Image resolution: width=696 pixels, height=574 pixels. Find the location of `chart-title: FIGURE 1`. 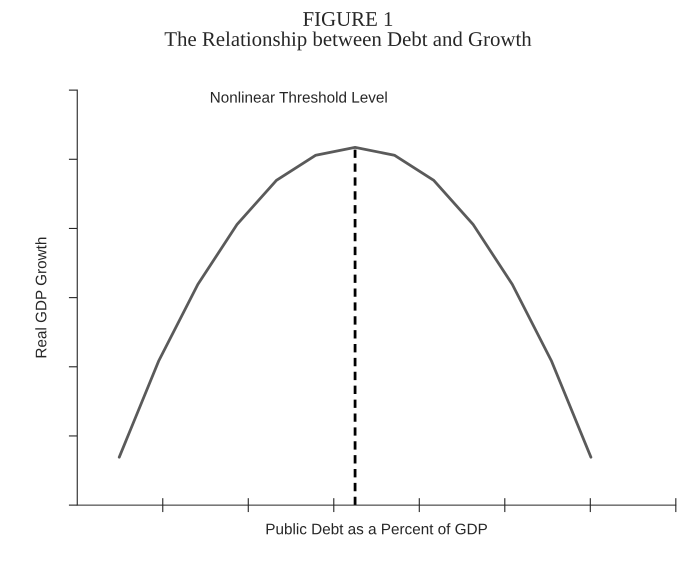

chart-title: FIGURE 1 is located at coordinates (347, 19).